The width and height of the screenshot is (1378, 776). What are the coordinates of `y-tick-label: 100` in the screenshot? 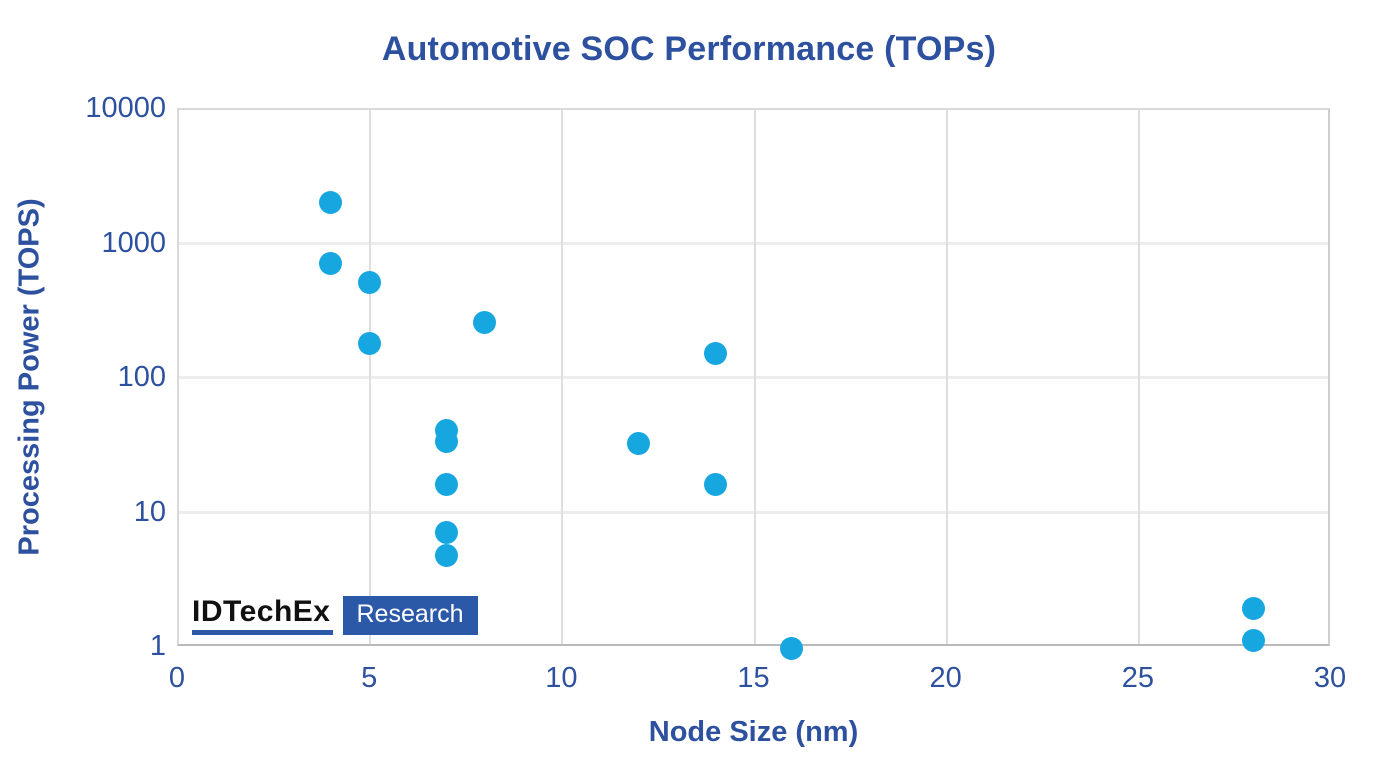 It's located at (141, 377).